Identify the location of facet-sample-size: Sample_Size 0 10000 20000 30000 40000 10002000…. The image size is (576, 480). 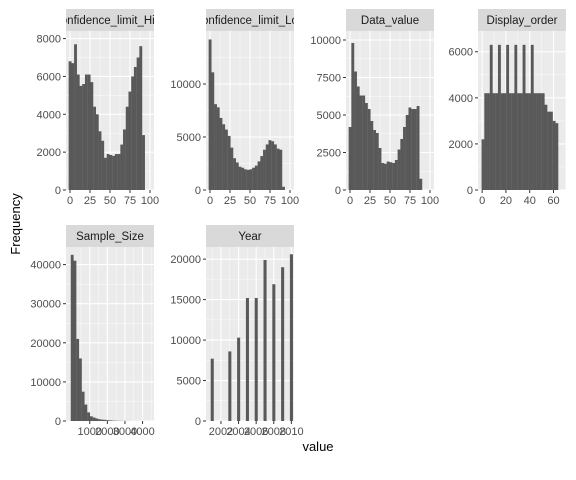
(92, 331).